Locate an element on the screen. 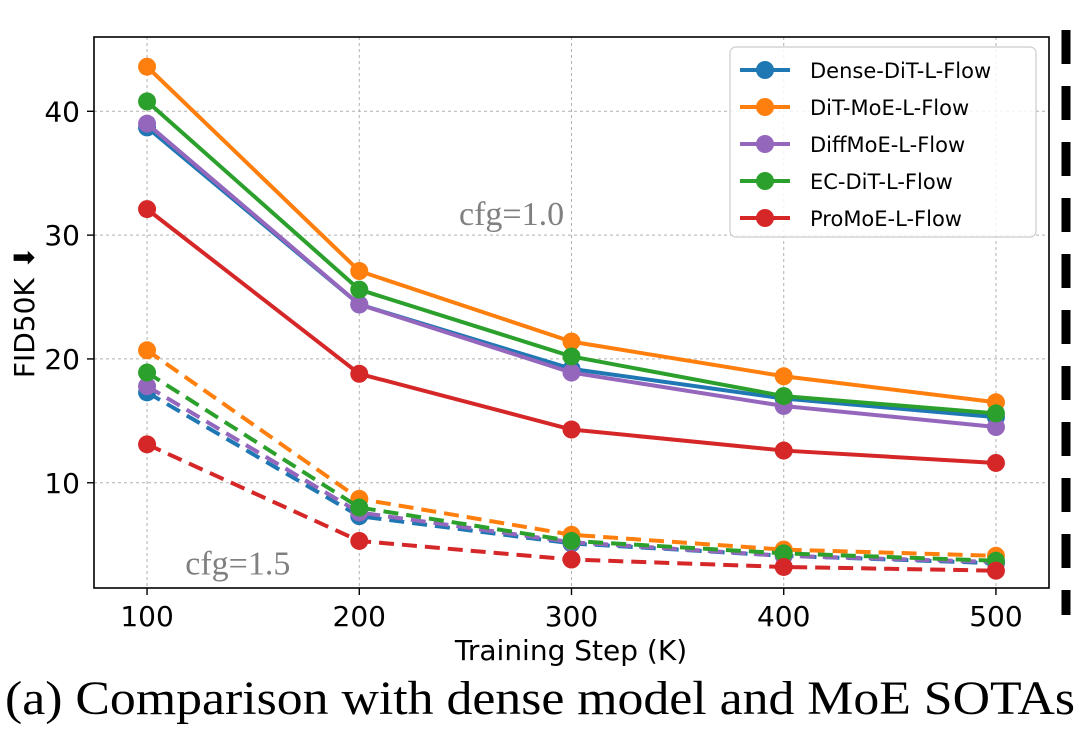 Image resolution: width=1080 pixels, height=730 pixels. legend-entry-ProMoE-L-Flow: ProMoE-L-Flow is located at coordinates (851, 219).